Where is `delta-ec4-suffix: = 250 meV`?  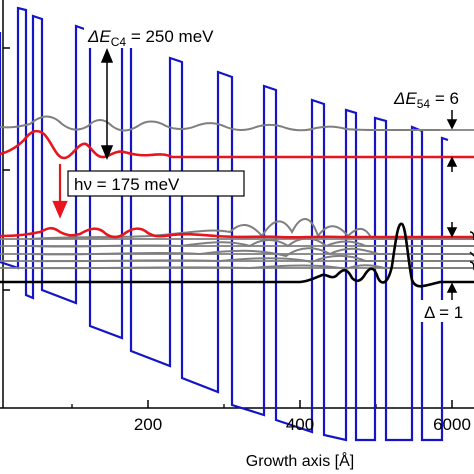
delta-ec4-suffix: = 250 meV is located at coordinates (170, 36).